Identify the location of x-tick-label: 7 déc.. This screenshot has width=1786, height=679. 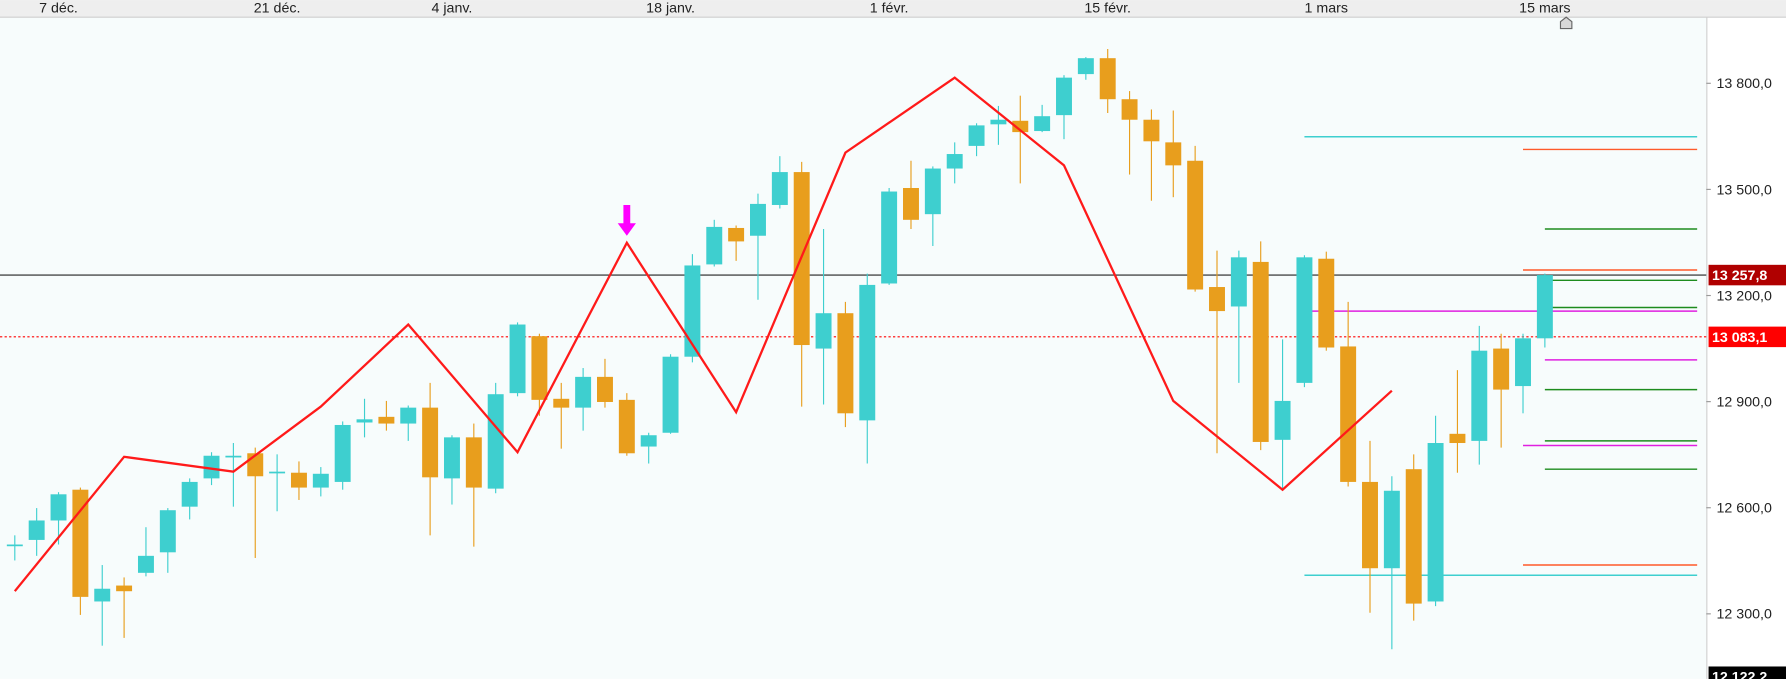
(58, 8).